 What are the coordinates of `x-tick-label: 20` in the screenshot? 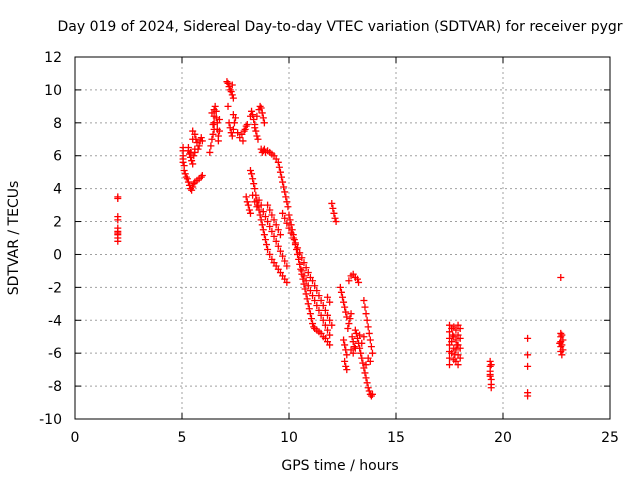 It's located at (503, 438).